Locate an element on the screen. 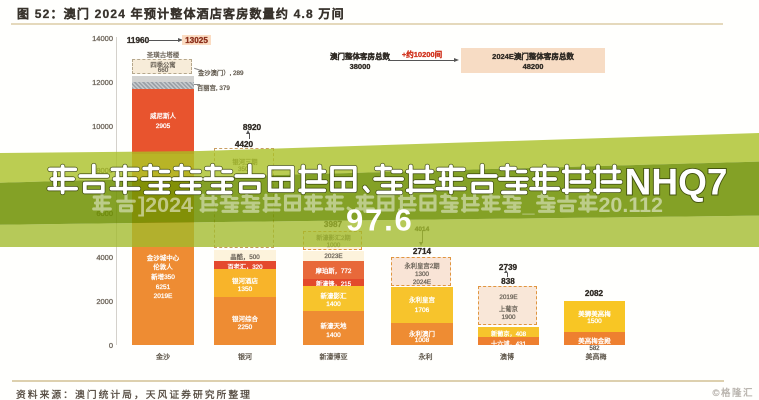 This screenshot has width=759, height=400. svg-text: 20.112 is located at coordinates (630, 205).